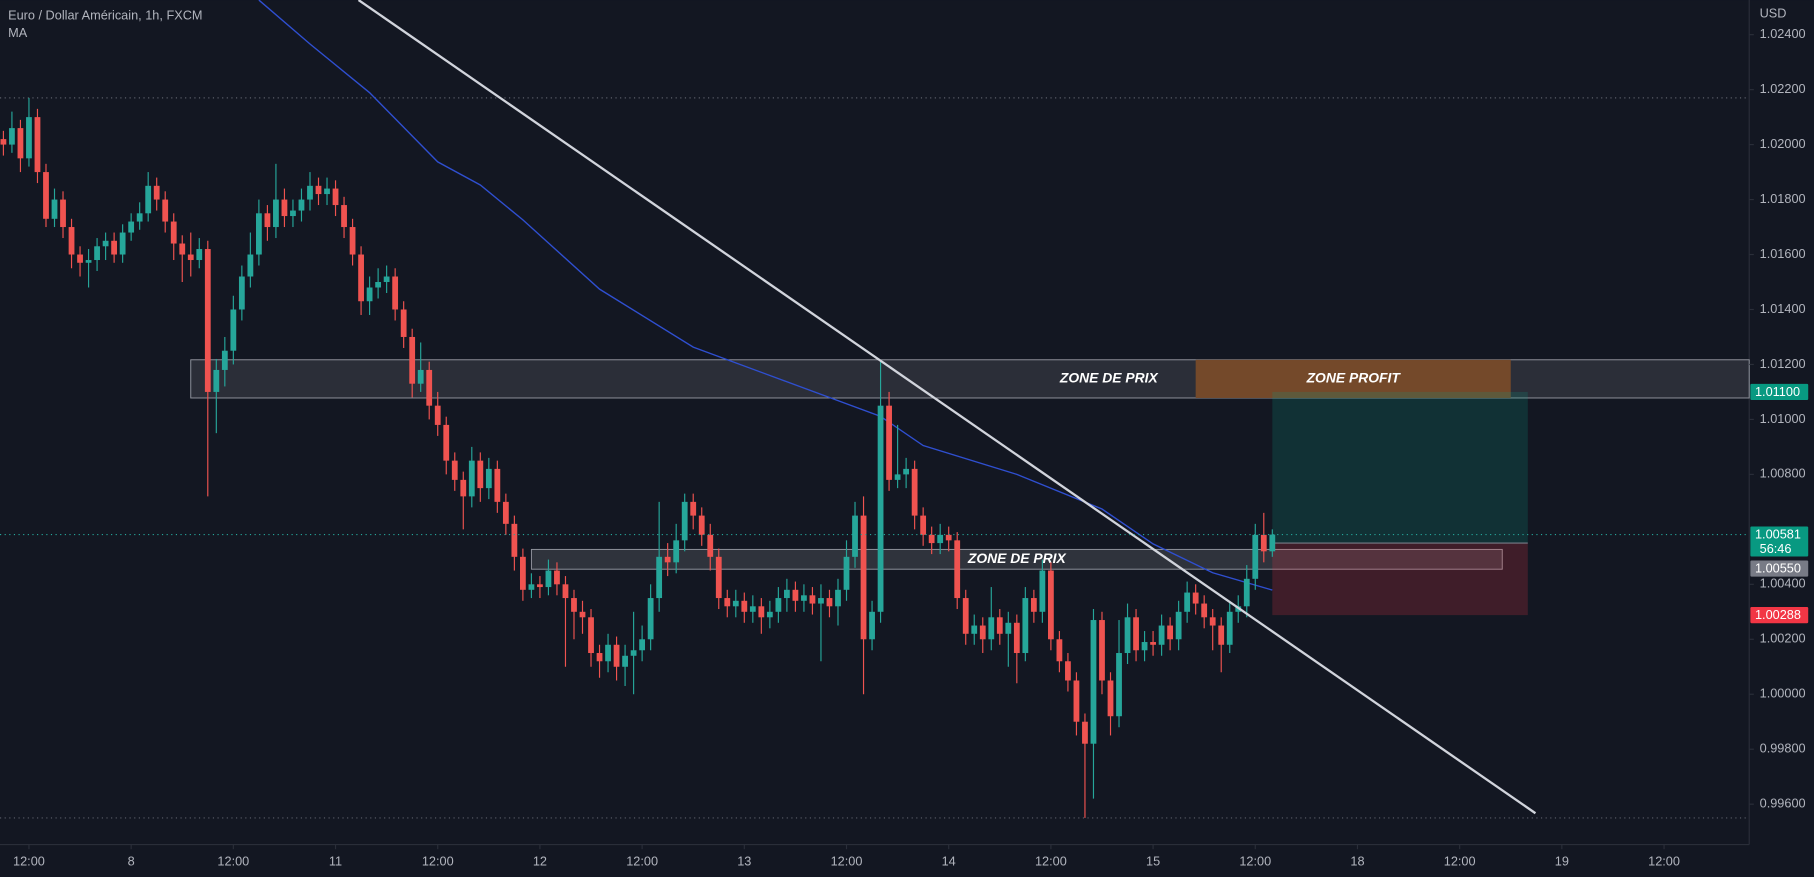 This screenshot has height=877, width=1814. I want to click on price-label: 1.00550, so click(1778, 567).